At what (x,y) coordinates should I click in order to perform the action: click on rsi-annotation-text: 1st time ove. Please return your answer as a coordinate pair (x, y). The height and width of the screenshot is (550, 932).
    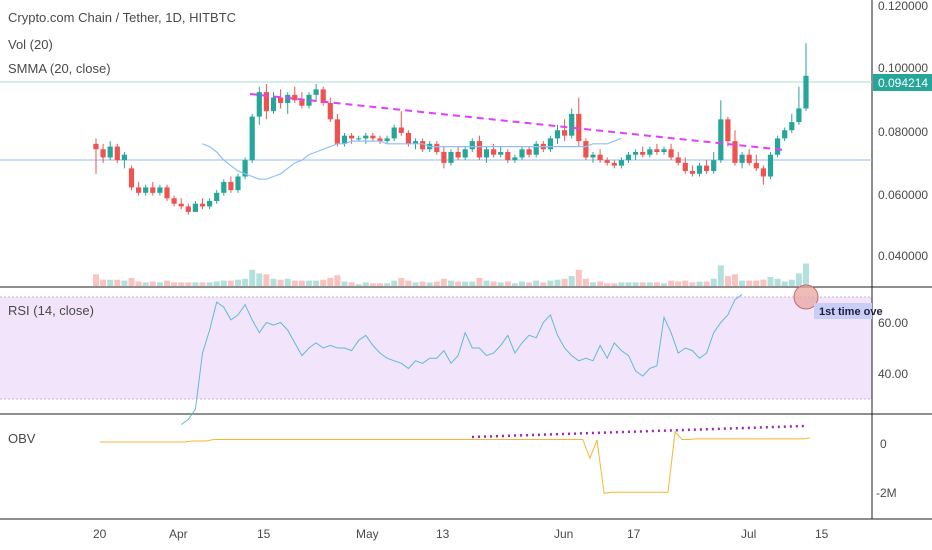
    Looking at the image, I should click on (851, 312).